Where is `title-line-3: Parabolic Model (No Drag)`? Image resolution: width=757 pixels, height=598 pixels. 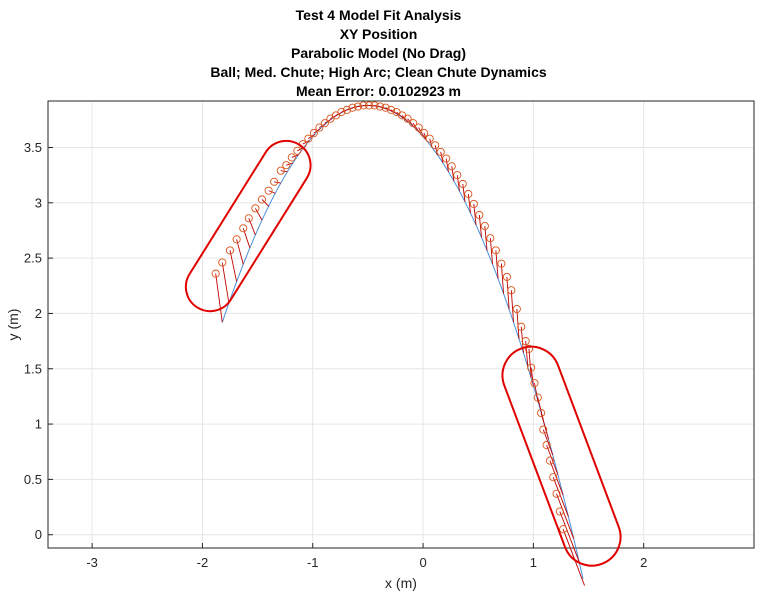
title-line-3: Parabolic Model (No Drag) is located at coordinates (378, 53).